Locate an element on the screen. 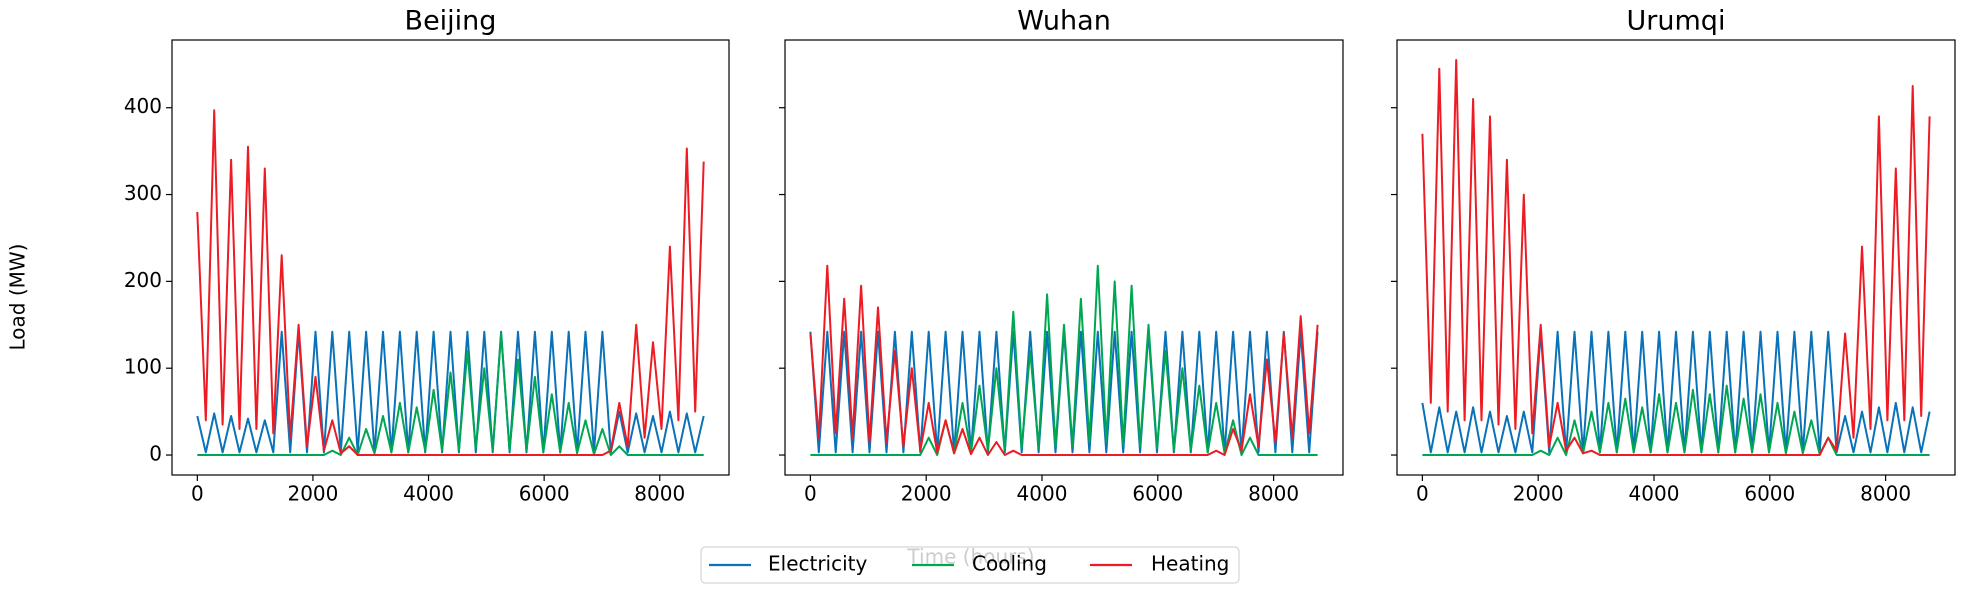 Image resolution: width=1964 pixels, height=594 pixels. chart-title: Urumqi is located at coordinates (1676, 21).